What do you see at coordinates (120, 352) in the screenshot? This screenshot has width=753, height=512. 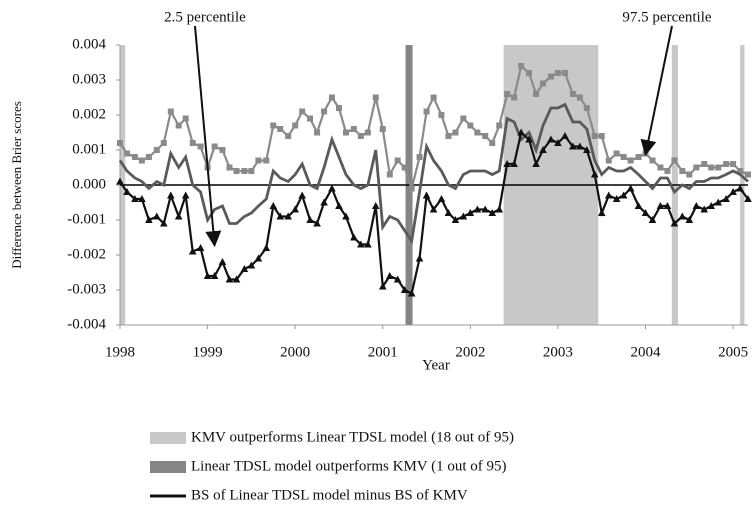 I see `x-tick-label: 1998` at bounding box center [120, 352].